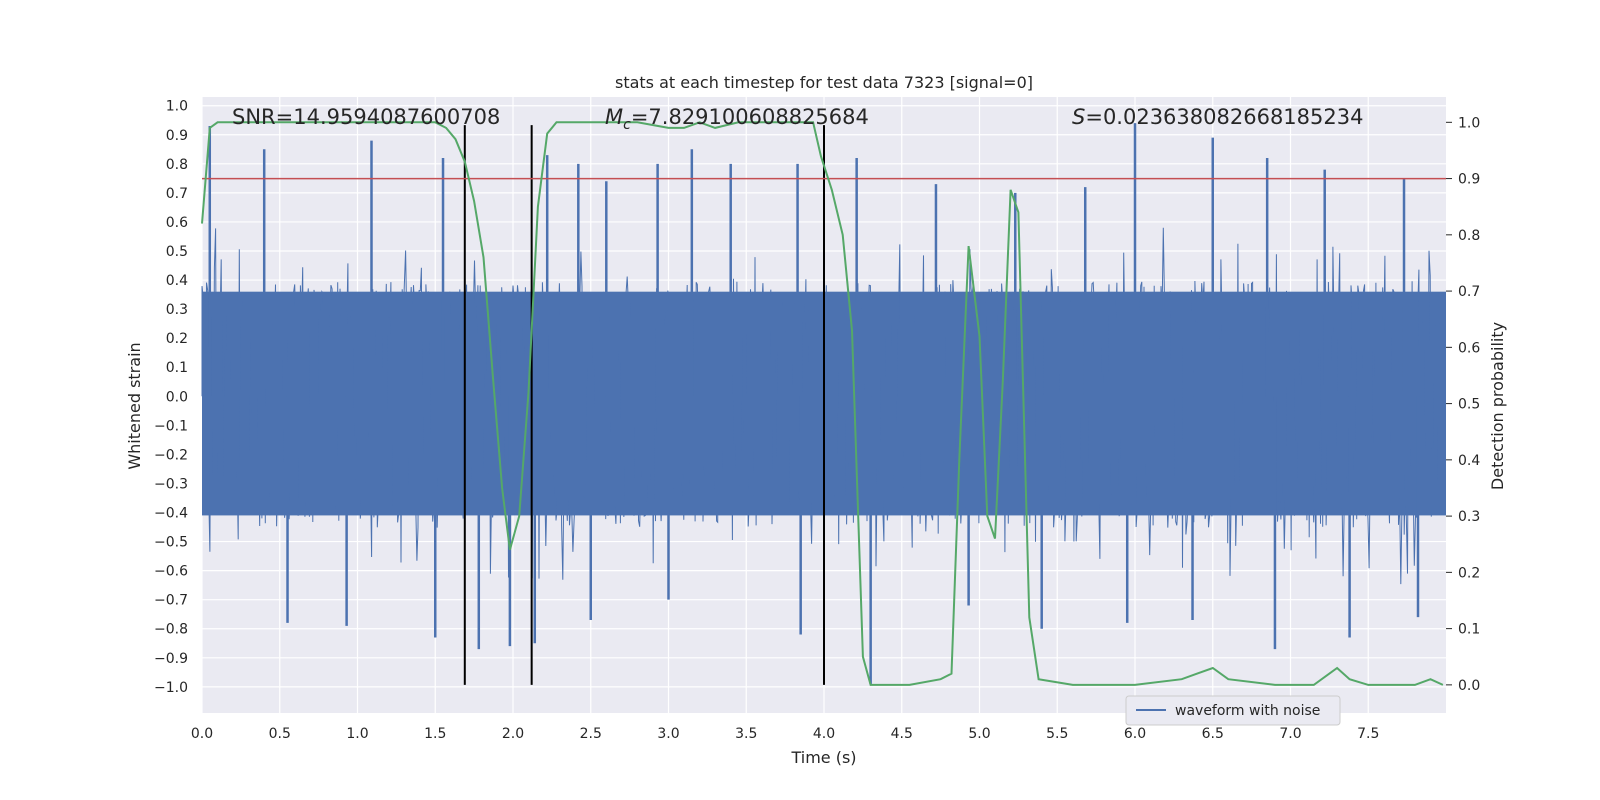 The width and height of the screenshot is (1600, 800). I want to click on y-right-tick-label: 0.9, so click(1469, 180).